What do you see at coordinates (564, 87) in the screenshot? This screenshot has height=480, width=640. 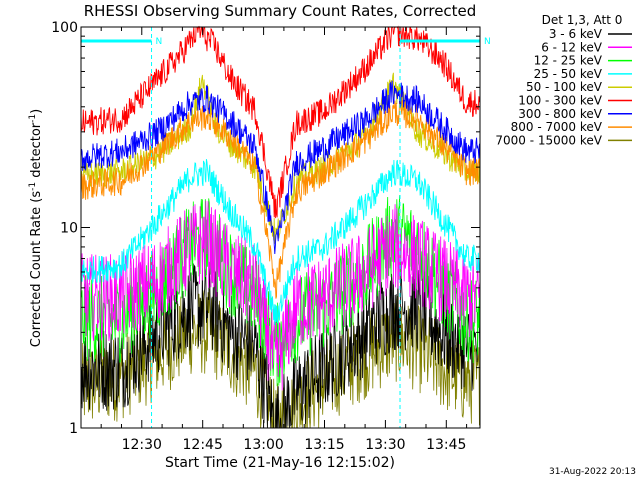 I see `legend-label-4: 50 - 100 keV` at bounding box center [564, 87].